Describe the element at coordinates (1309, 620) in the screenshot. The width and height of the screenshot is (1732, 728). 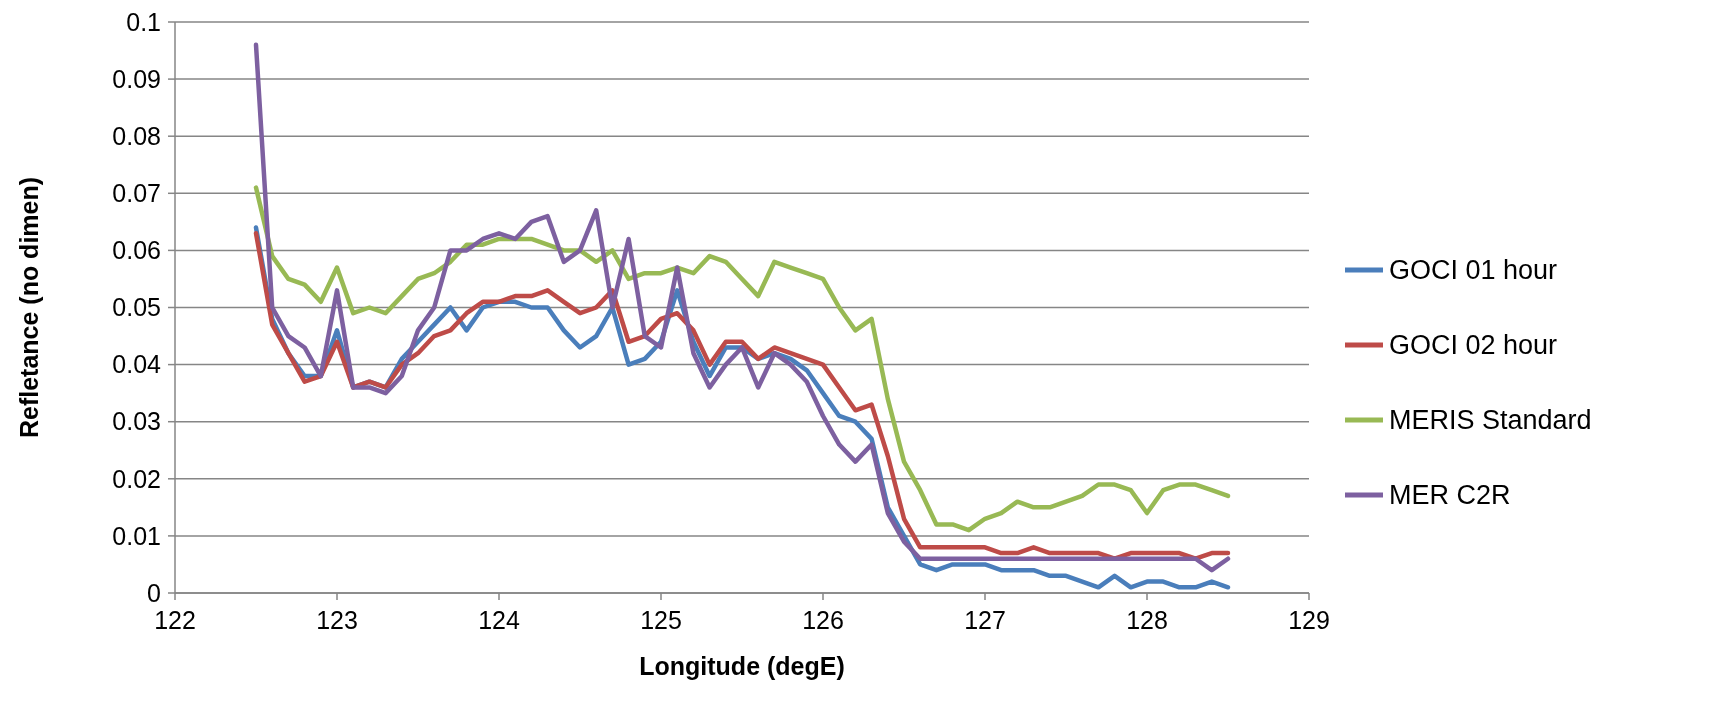
I see `x-tick-label: 129` at that location.